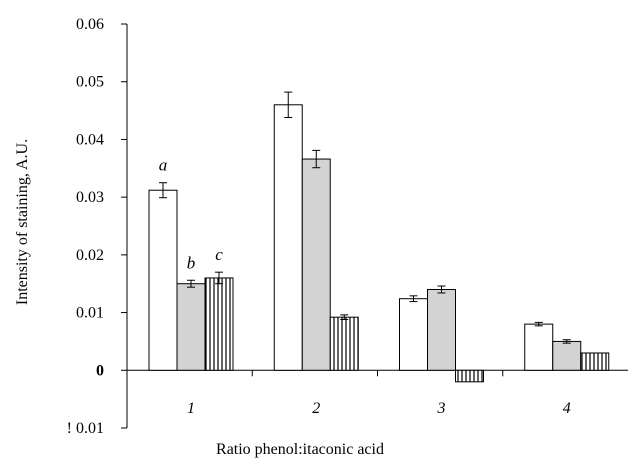 This screenshot has height=459, width=631. I want to click on x-category-label: 1, so click(191, 408).